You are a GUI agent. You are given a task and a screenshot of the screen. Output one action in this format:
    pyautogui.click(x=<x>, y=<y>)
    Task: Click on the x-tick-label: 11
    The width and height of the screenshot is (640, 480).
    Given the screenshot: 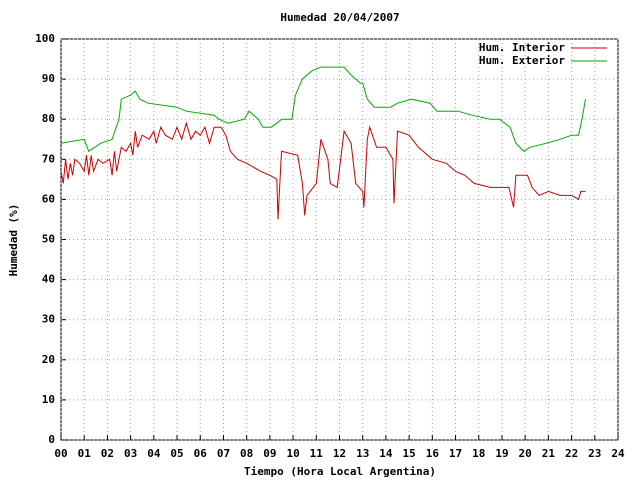 What is the action you would take?
    pyautogui.click(x=317, y=453)
    